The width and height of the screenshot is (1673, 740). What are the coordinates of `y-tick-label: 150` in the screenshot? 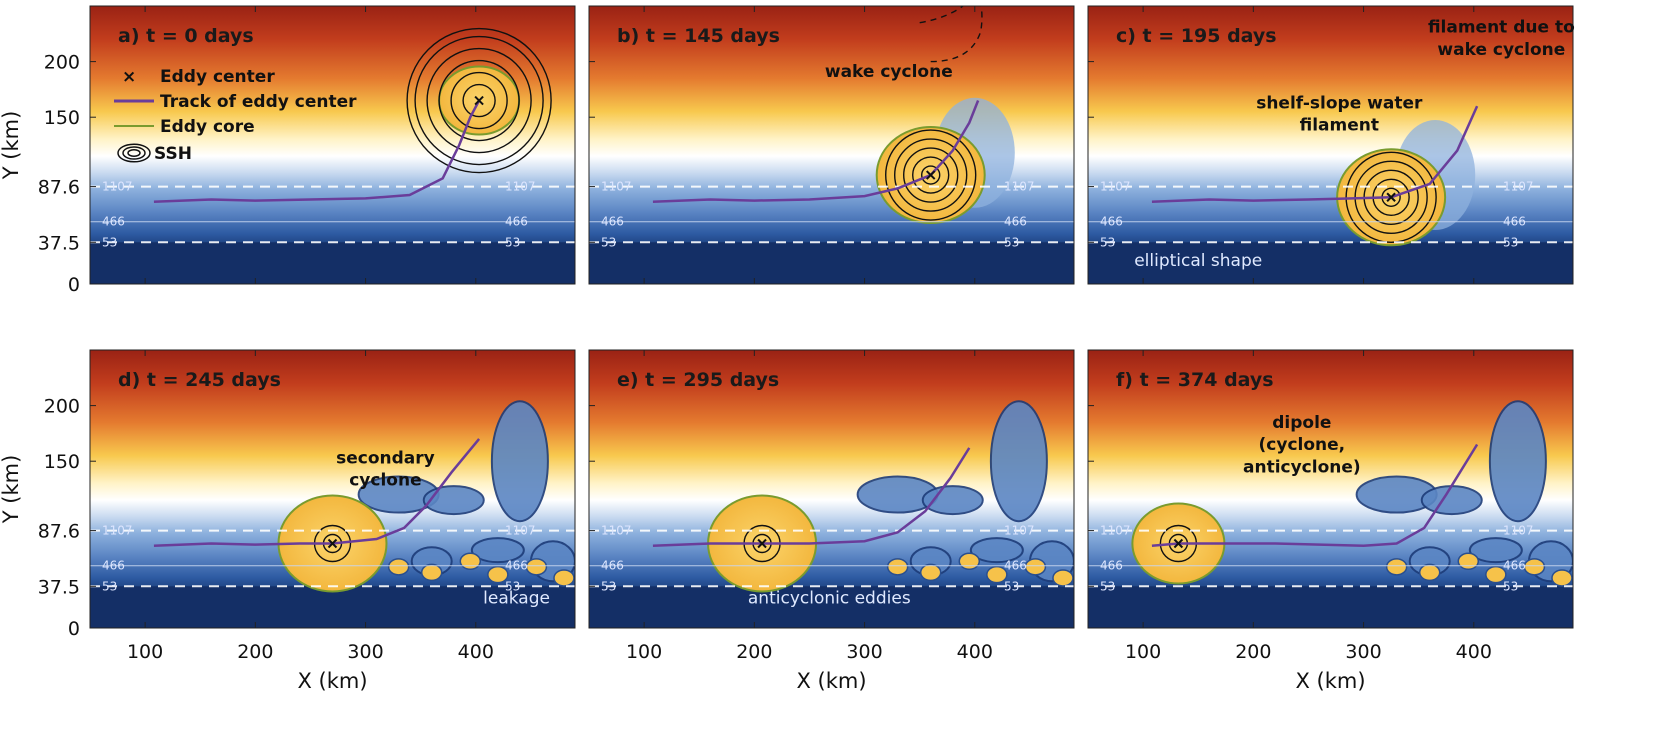 It's located at (62, 462).